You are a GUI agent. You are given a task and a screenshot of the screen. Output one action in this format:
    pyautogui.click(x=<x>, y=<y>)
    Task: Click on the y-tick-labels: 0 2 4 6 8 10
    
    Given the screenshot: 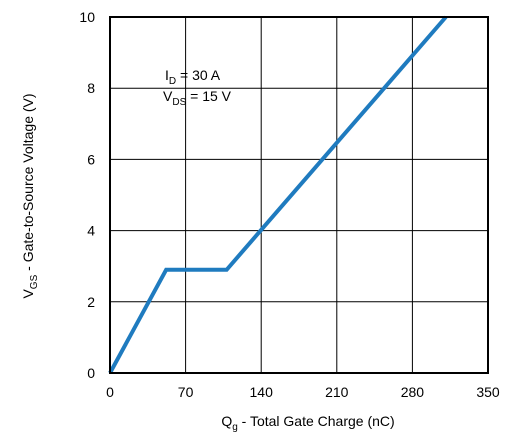 What is the action you would take?
    pyautogui.click(x=87, y=195)
    